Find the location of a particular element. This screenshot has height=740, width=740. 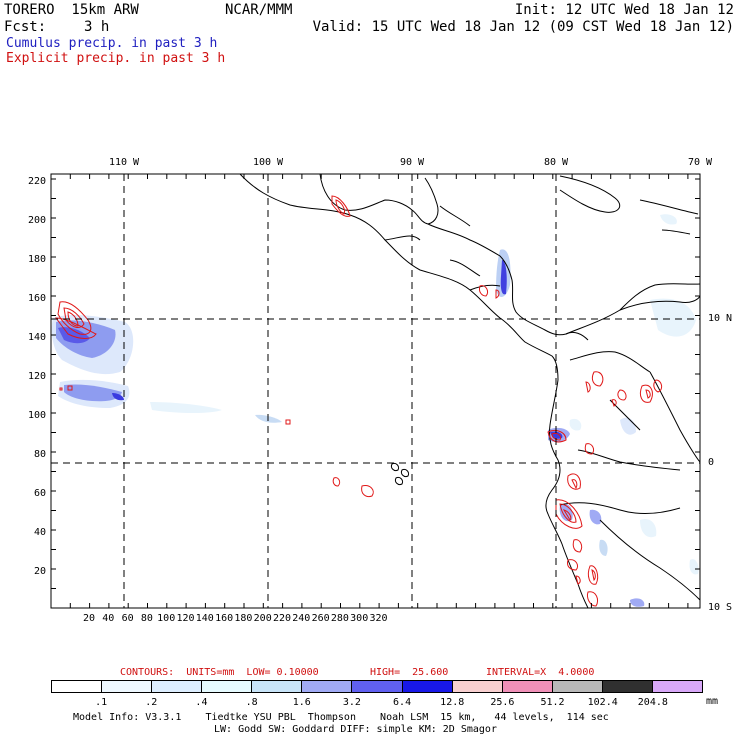

colorbar-label: .8 is located at coordinates (251, 702).